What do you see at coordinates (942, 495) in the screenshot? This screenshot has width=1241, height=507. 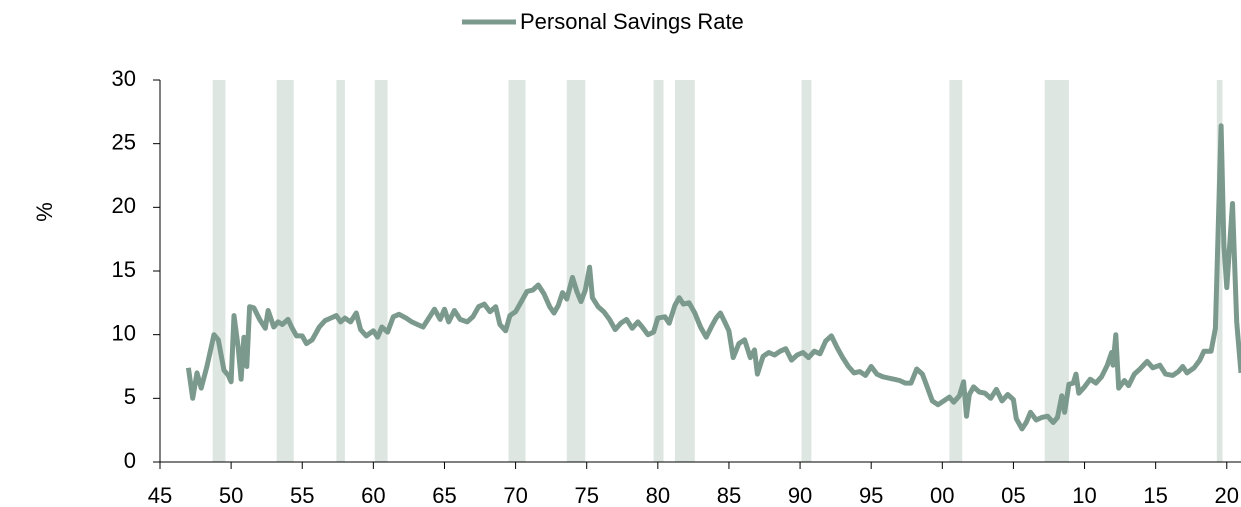 I see `x-tick-label: 00` at bounding box center [942, 495].